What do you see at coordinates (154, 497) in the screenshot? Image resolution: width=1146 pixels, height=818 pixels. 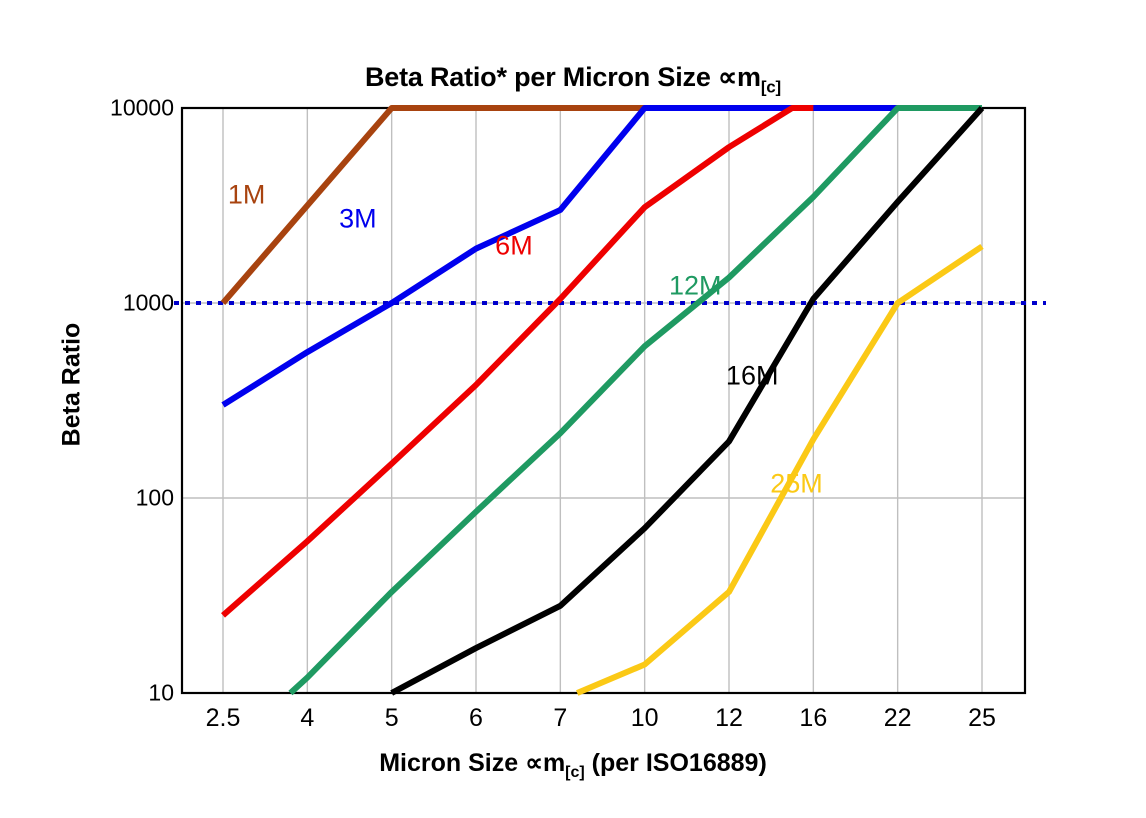 I see `y-tick-label: 100` at bounding box center [154, 497].